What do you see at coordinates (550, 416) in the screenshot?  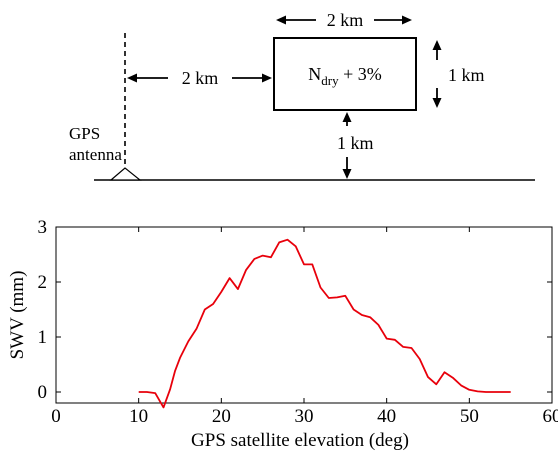 I see `x-tick-label: 60` at bounding box center [550, 416].